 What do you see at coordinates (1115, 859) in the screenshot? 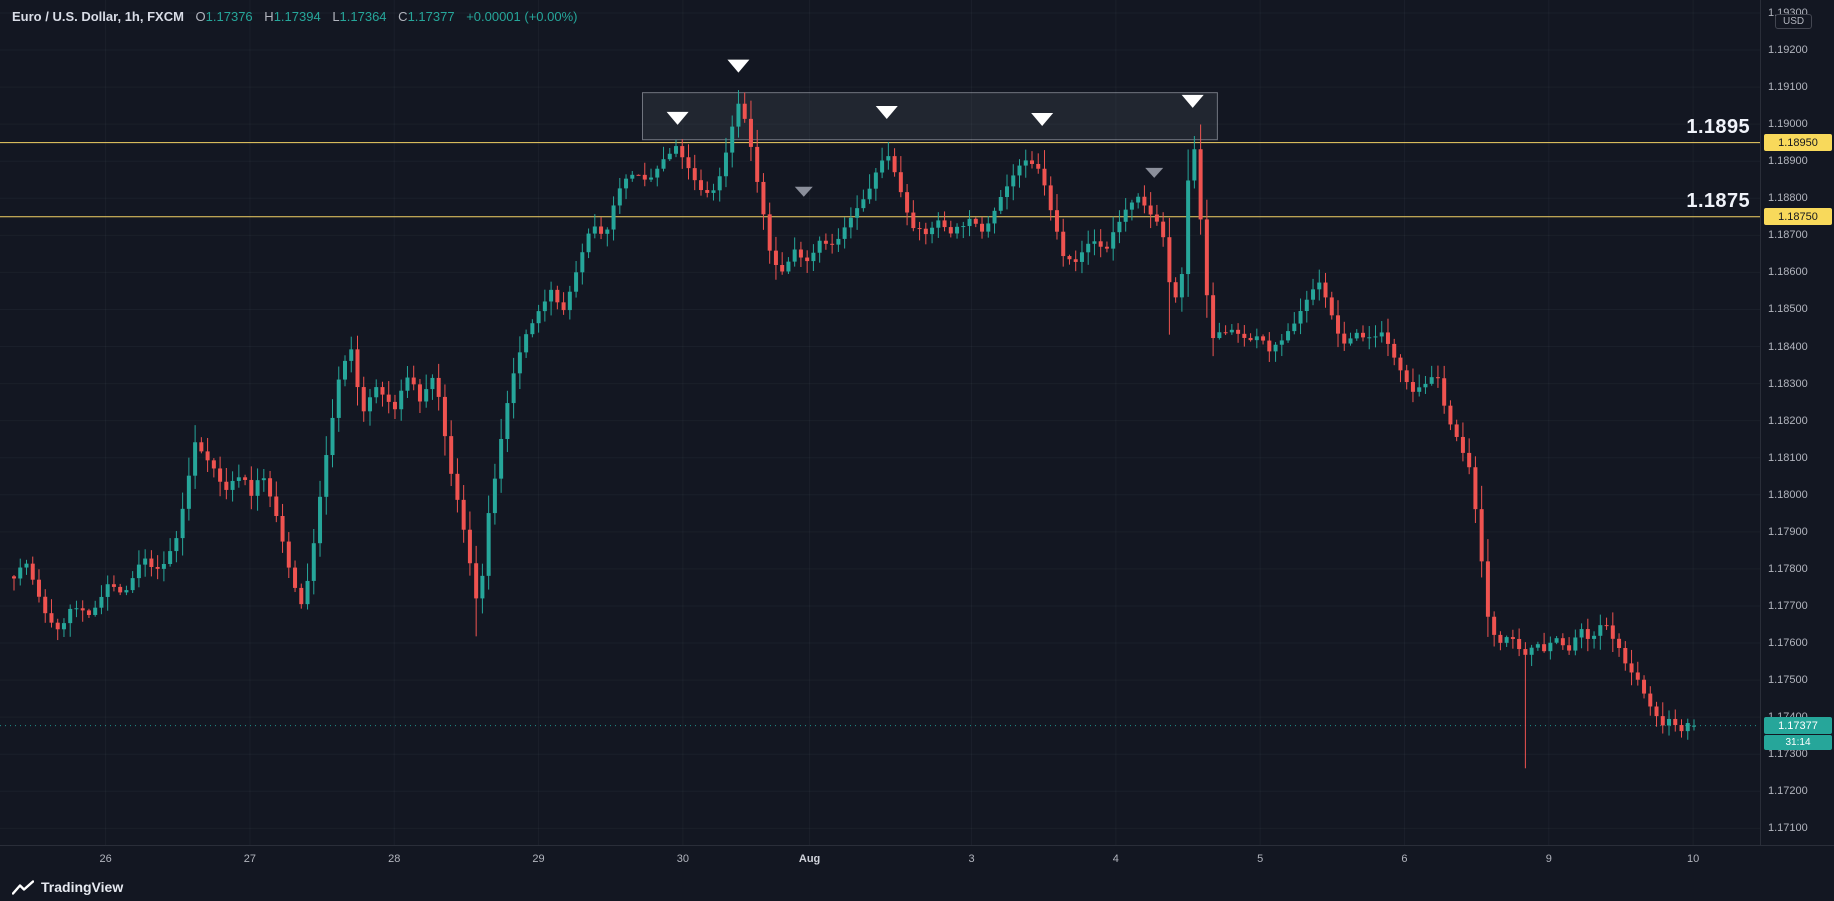
I see `time-tick-label: 4` at bounding box center [1115, 859].